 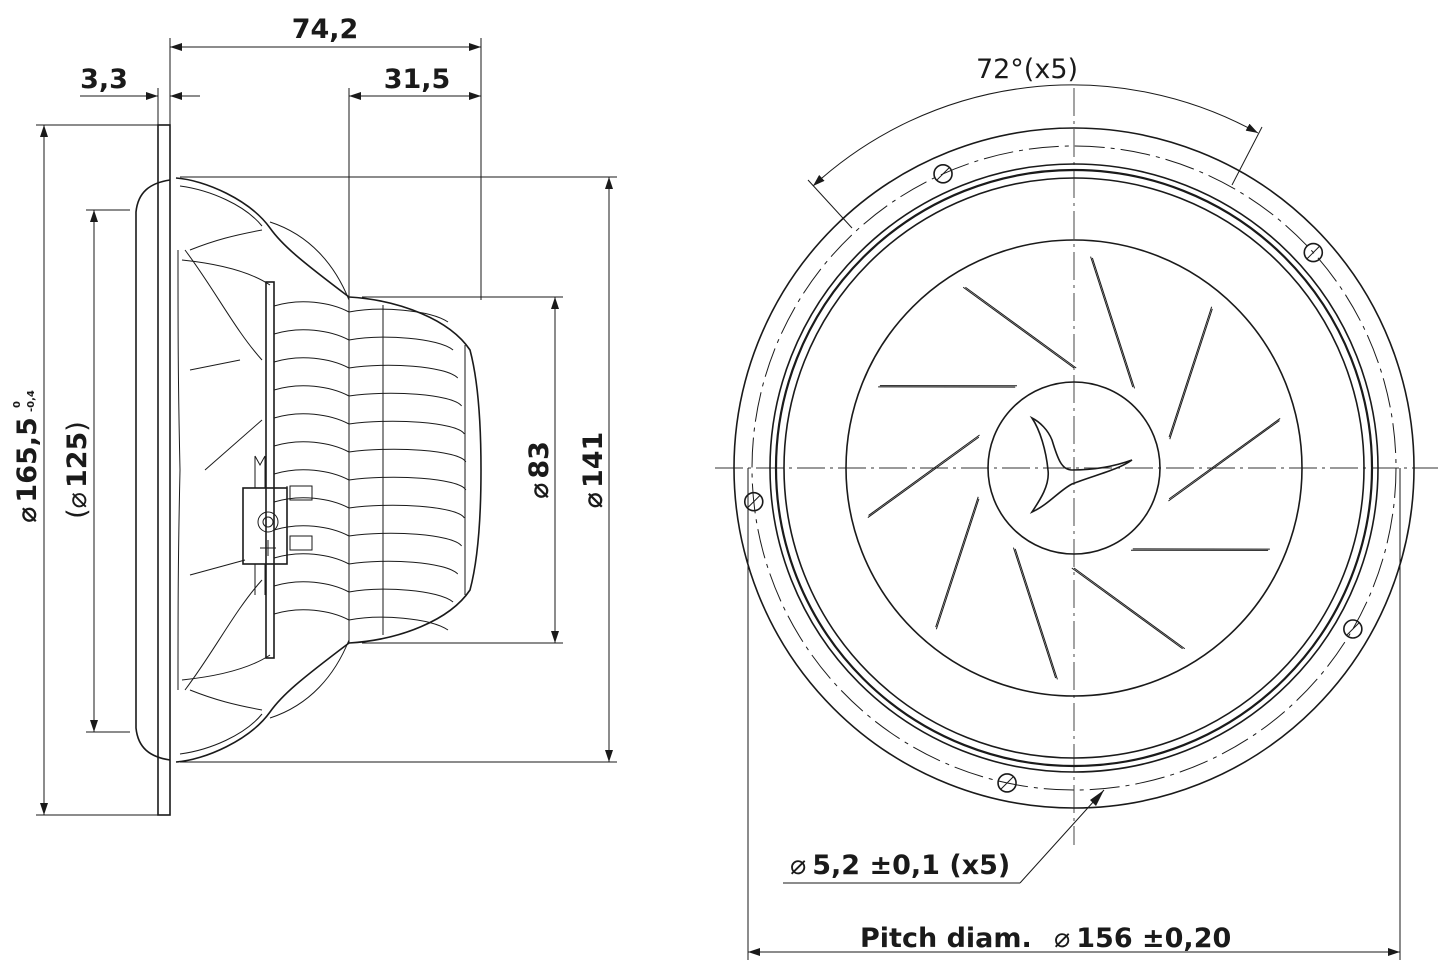 I want to click on flange-thickness-label: 3,3, so click(x=104, y=79).